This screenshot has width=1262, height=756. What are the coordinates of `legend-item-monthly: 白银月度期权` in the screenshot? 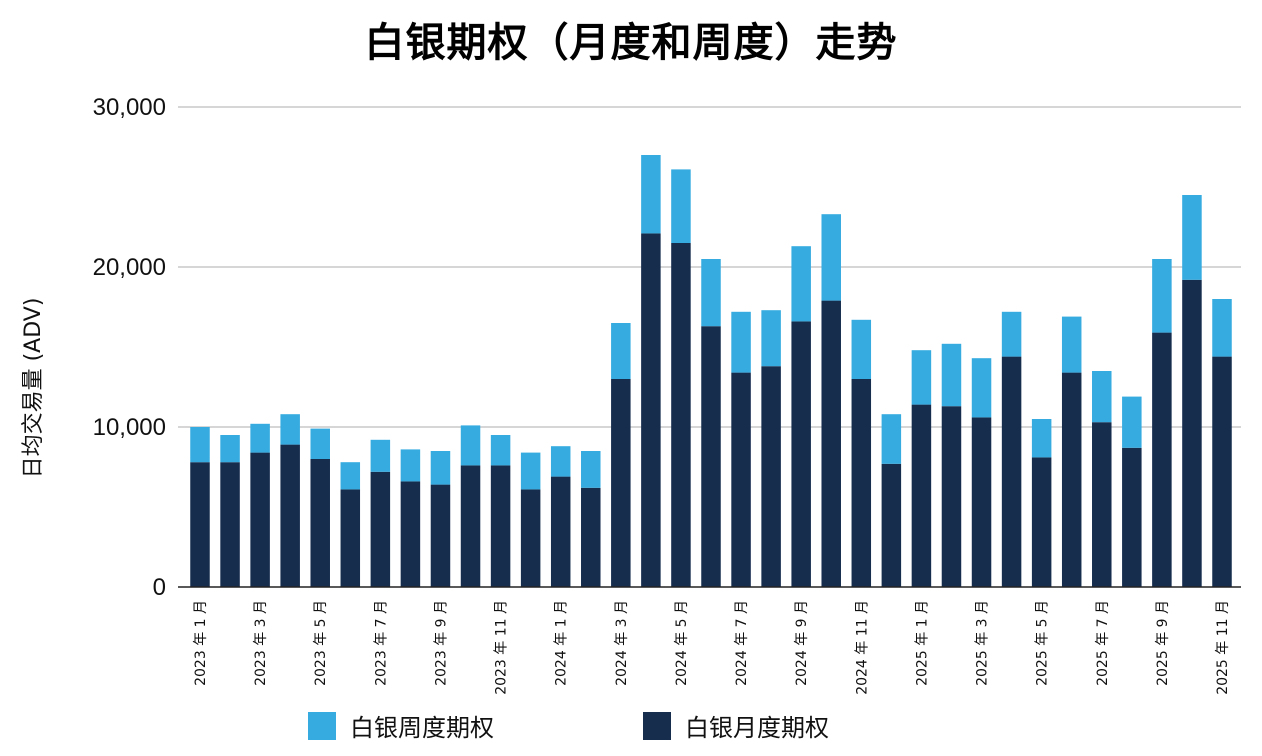 It's located at (736, 725).